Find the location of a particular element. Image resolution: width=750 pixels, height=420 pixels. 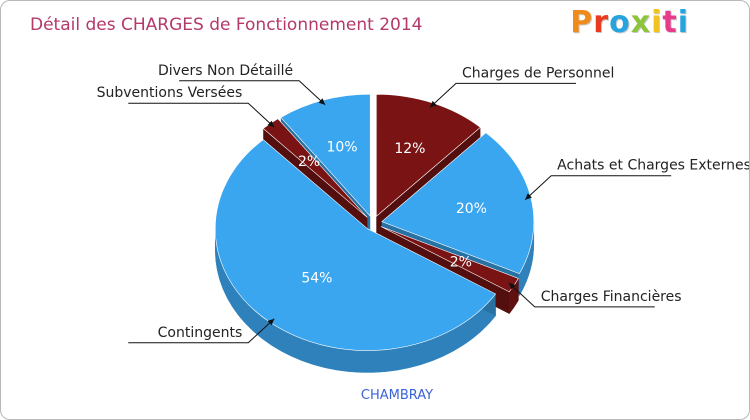

proxiti-logo: Proxiti is located at coordinates (629, 22).